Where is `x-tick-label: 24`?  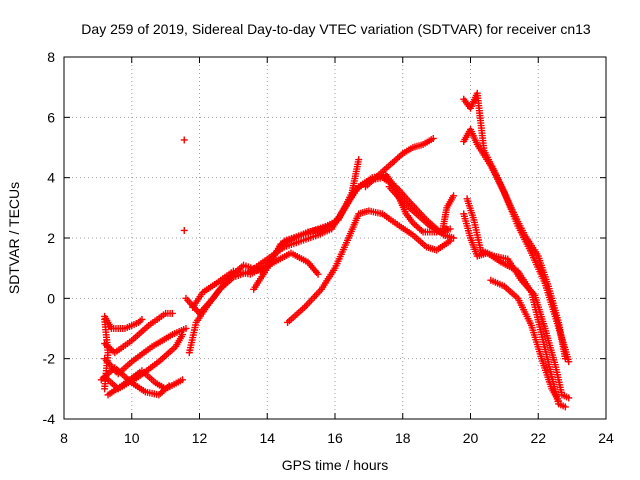
x-tick-label: 24 is located at coordinates (606, 438).